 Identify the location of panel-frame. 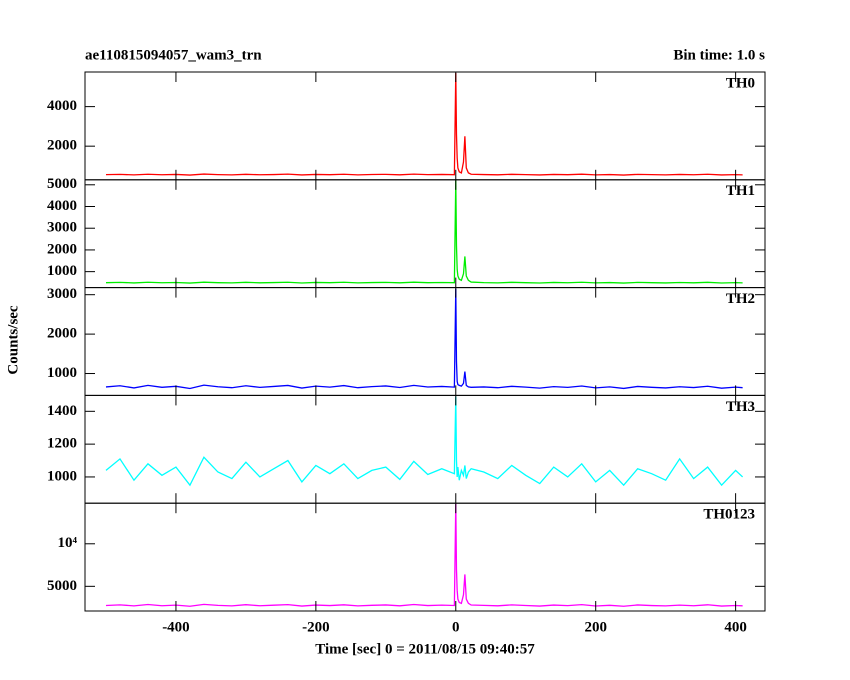
(425, 557).